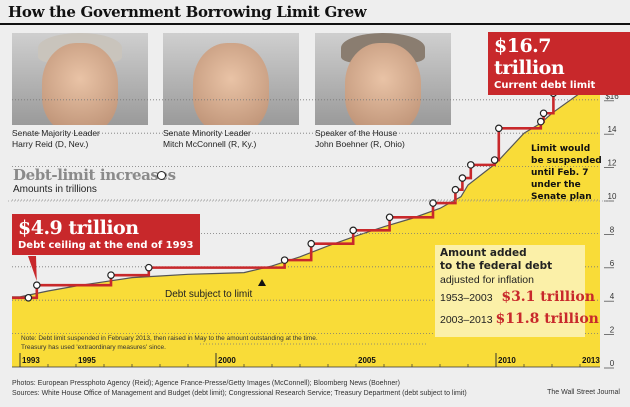 The height and width of the screenshot is (407, 630). I want to click on debt-line-label: Debt subject to limit, so click(209, 294).